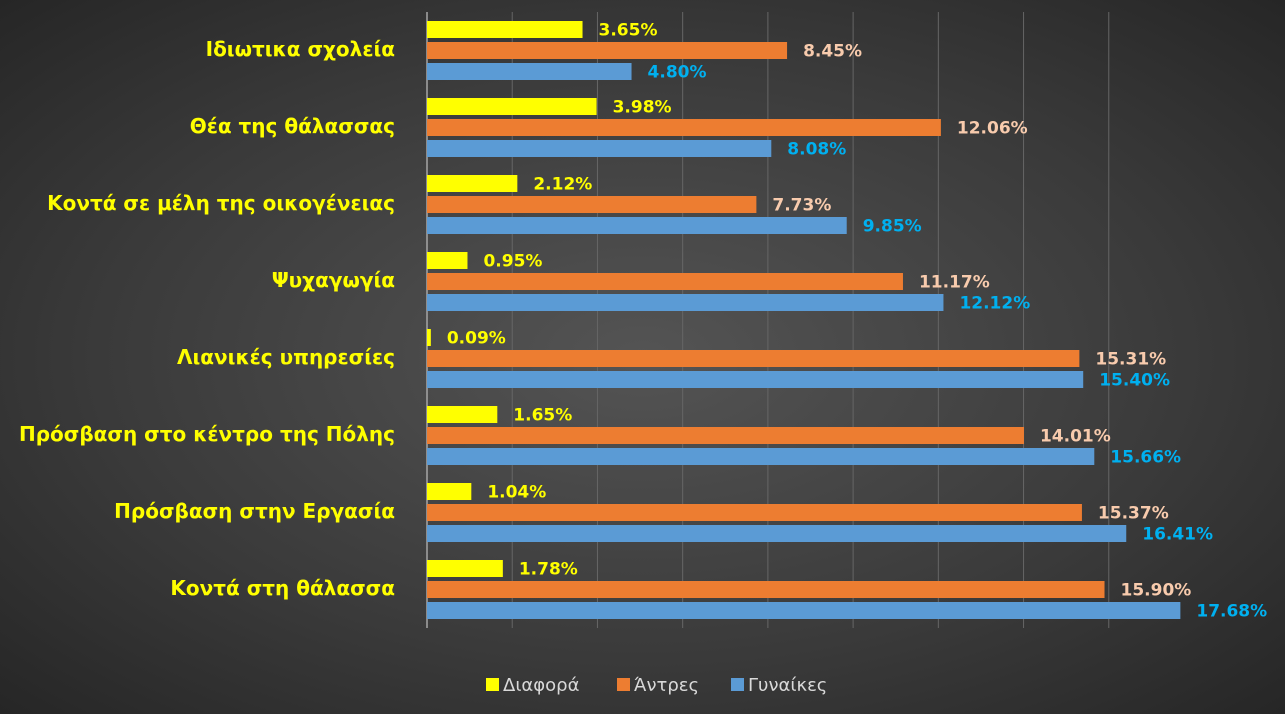 This screenshot has width=1285, height=714. Describe the element at coordinates (642, 108) in the screenshot. I see `data-label: 3.98%` at that location.